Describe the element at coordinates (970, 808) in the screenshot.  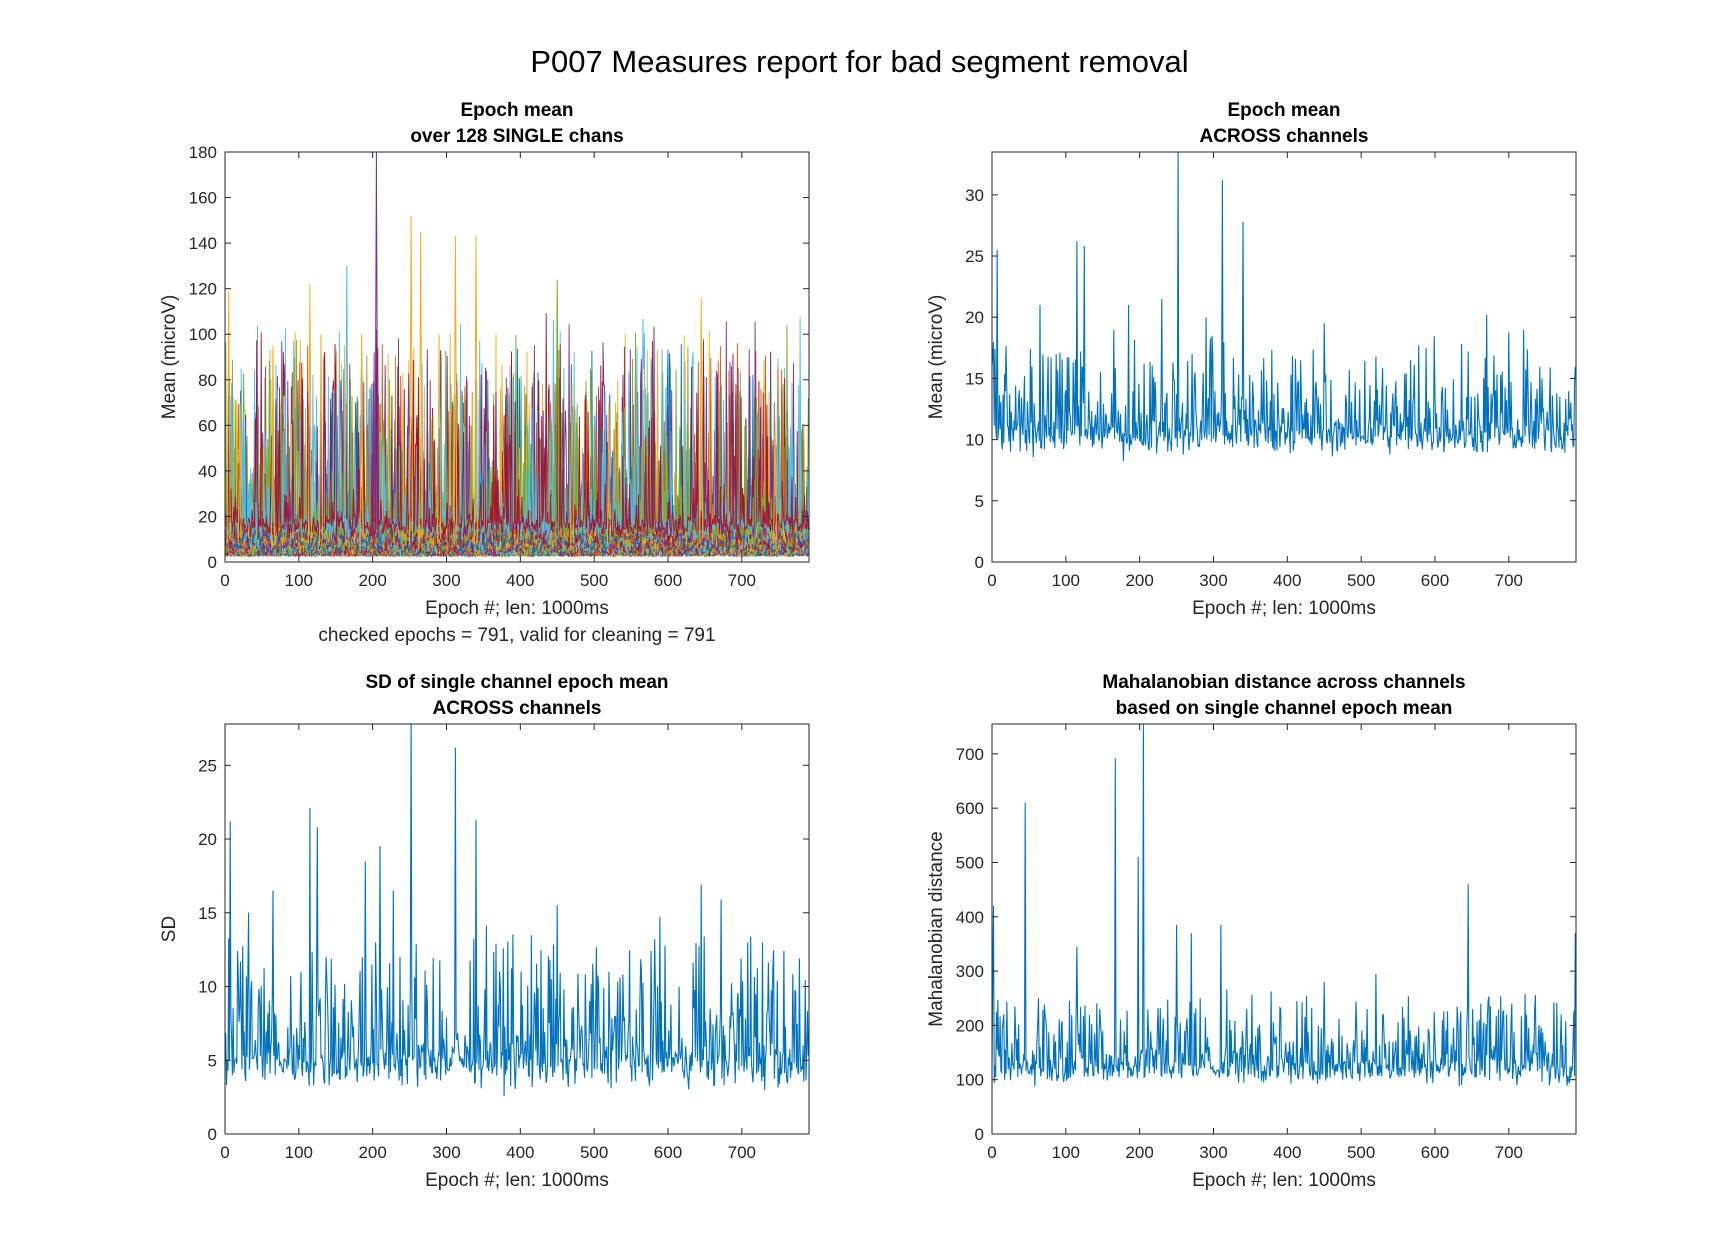
I see `y-tick-label: 600` at that location.